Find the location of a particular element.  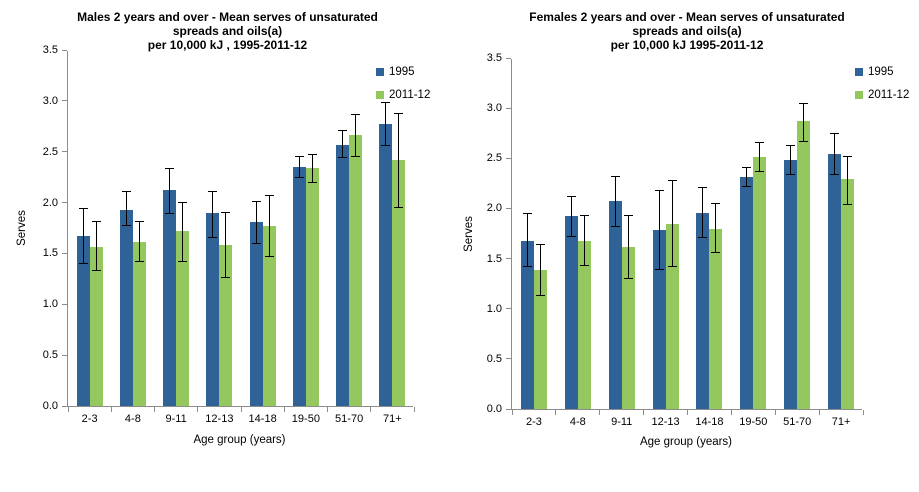

x-axis-category-label: 12-13 is located at coordinates (665, 422).